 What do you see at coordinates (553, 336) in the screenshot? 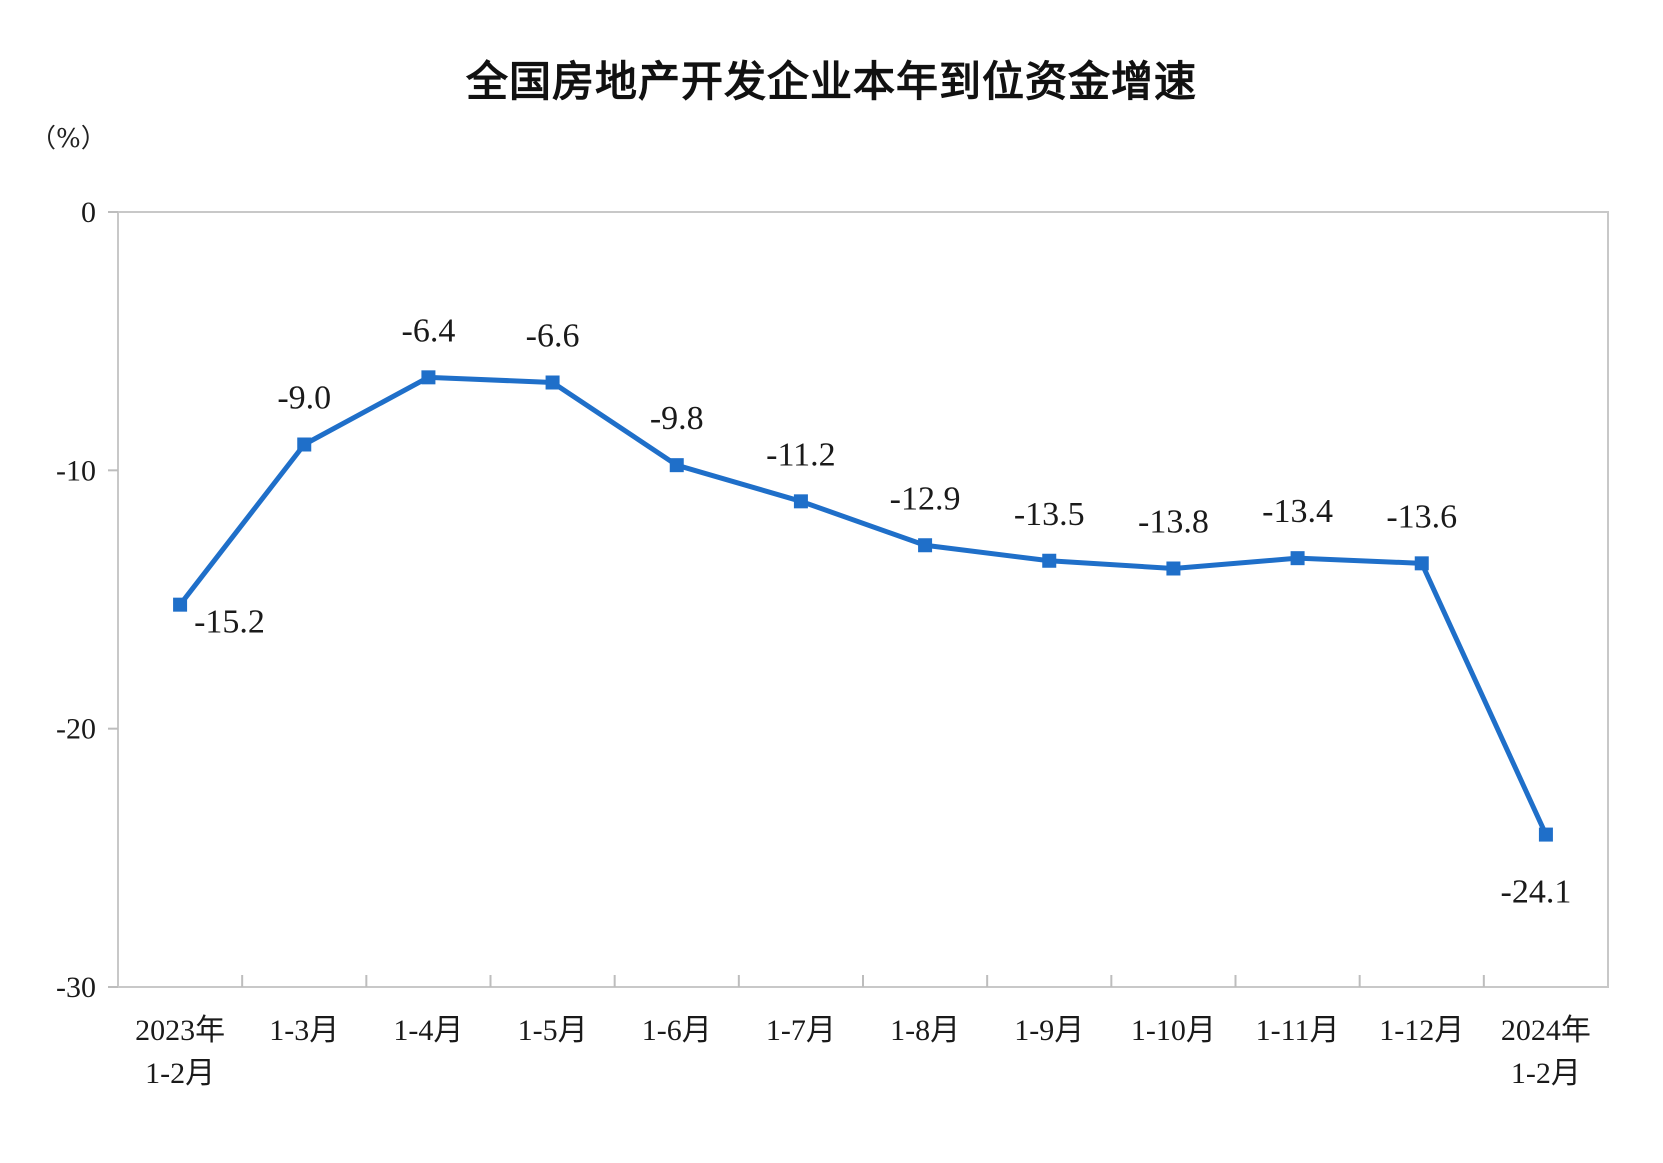
I see `data-label: -6.6` at bounding box center [553, 336].